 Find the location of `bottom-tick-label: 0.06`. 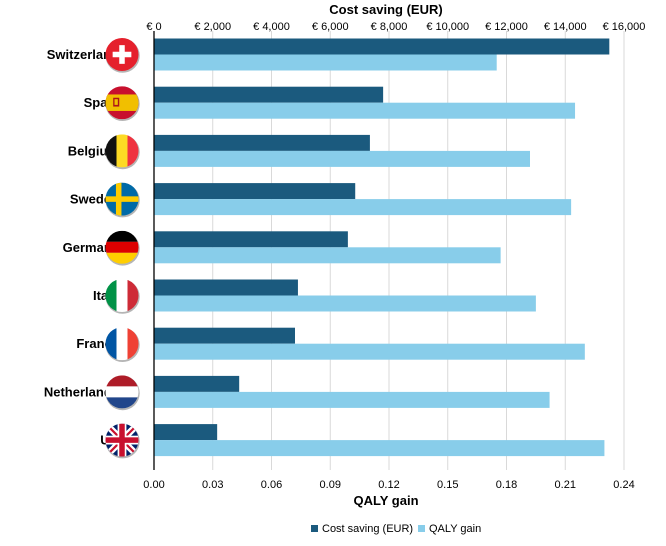

bottom-tick-label: 0.06 is located at coordinates (271, 485).